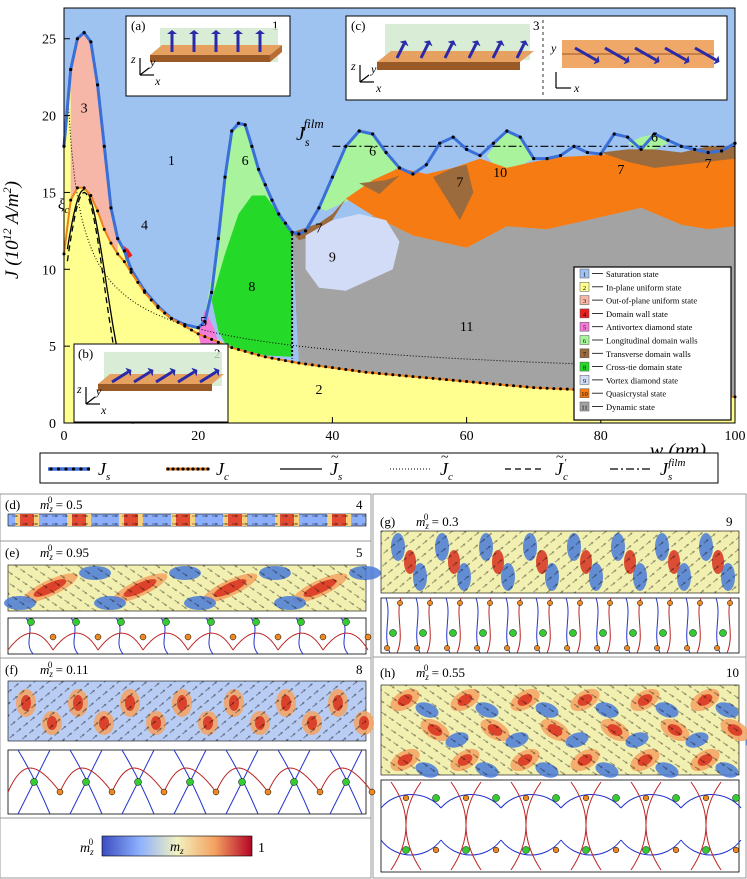 Image resolution: width=747 pixels, height=879 pixels. Describe the element at coordinates (318, 390) in the screenshot. I see `region-label-2: 2` at that location.